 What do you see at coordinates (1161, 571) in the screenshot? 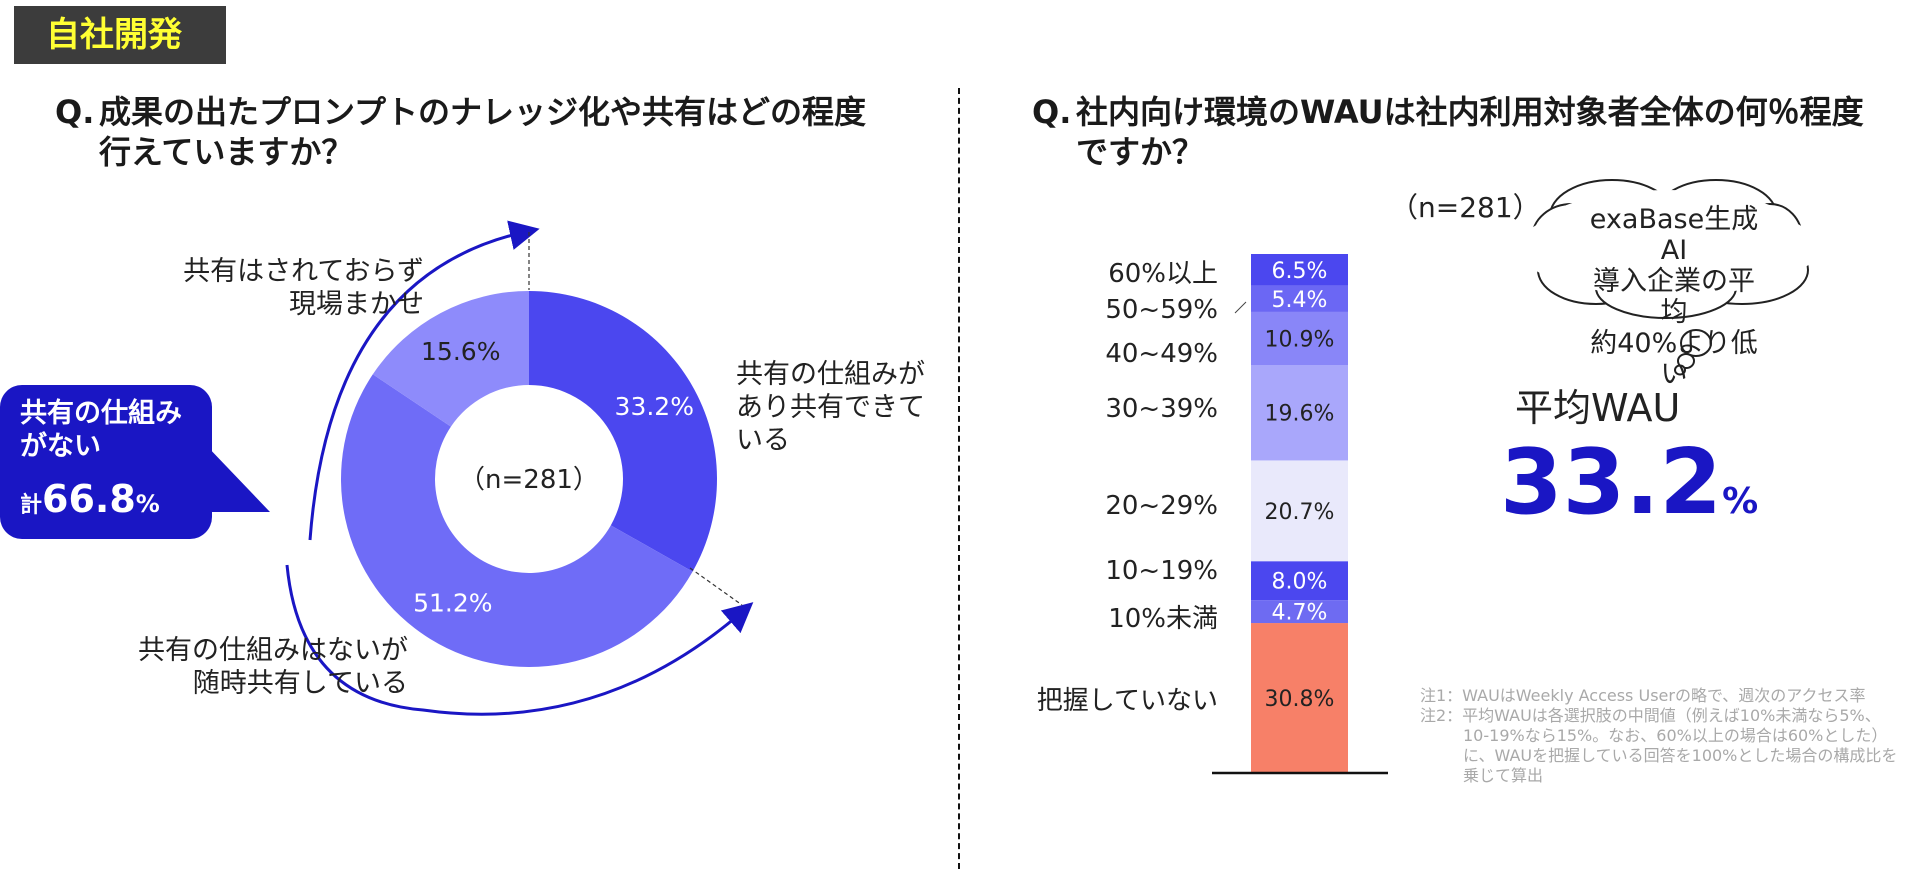
I see `bar-category-label: 10~19%` at bounding box center [1161, 571].